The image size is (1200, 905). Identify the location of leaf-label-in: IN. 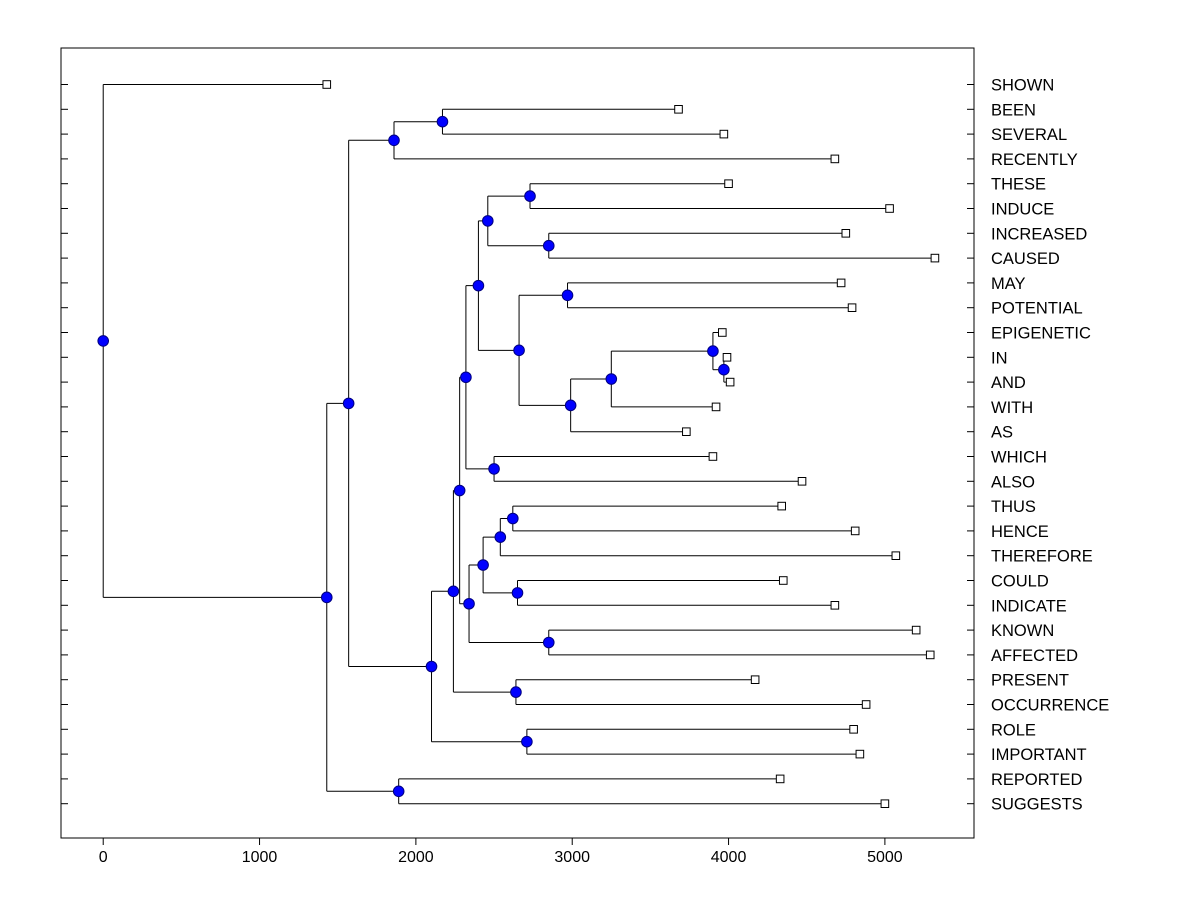
(999, 358).